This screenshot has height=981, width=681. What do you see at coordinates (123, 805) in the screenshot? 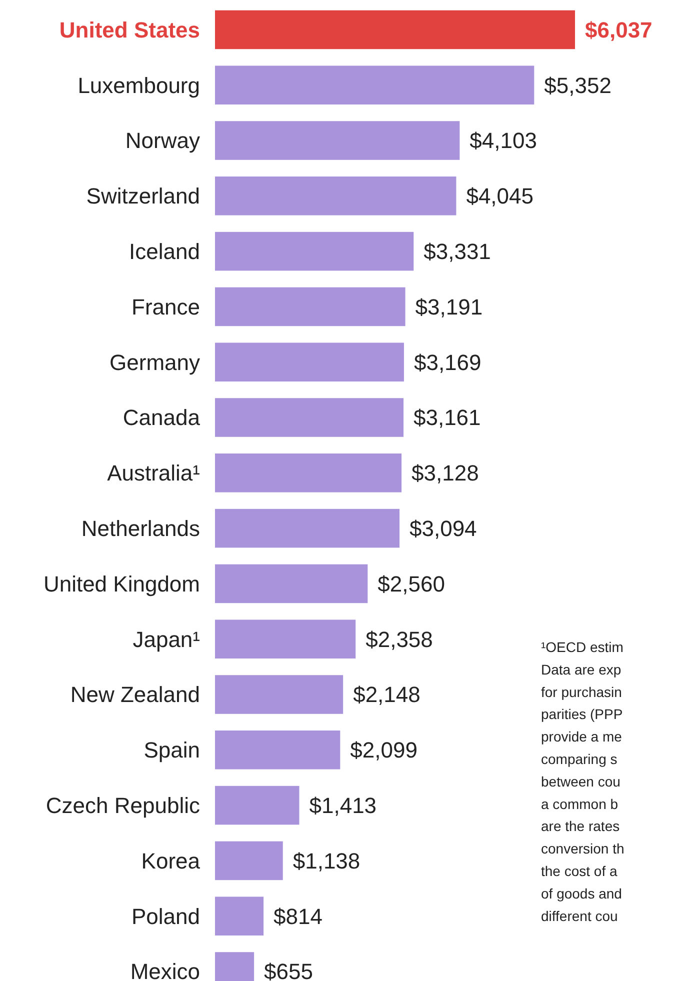
I see `y-tick-label: Czech Republic` at bounding box center [123, 805].